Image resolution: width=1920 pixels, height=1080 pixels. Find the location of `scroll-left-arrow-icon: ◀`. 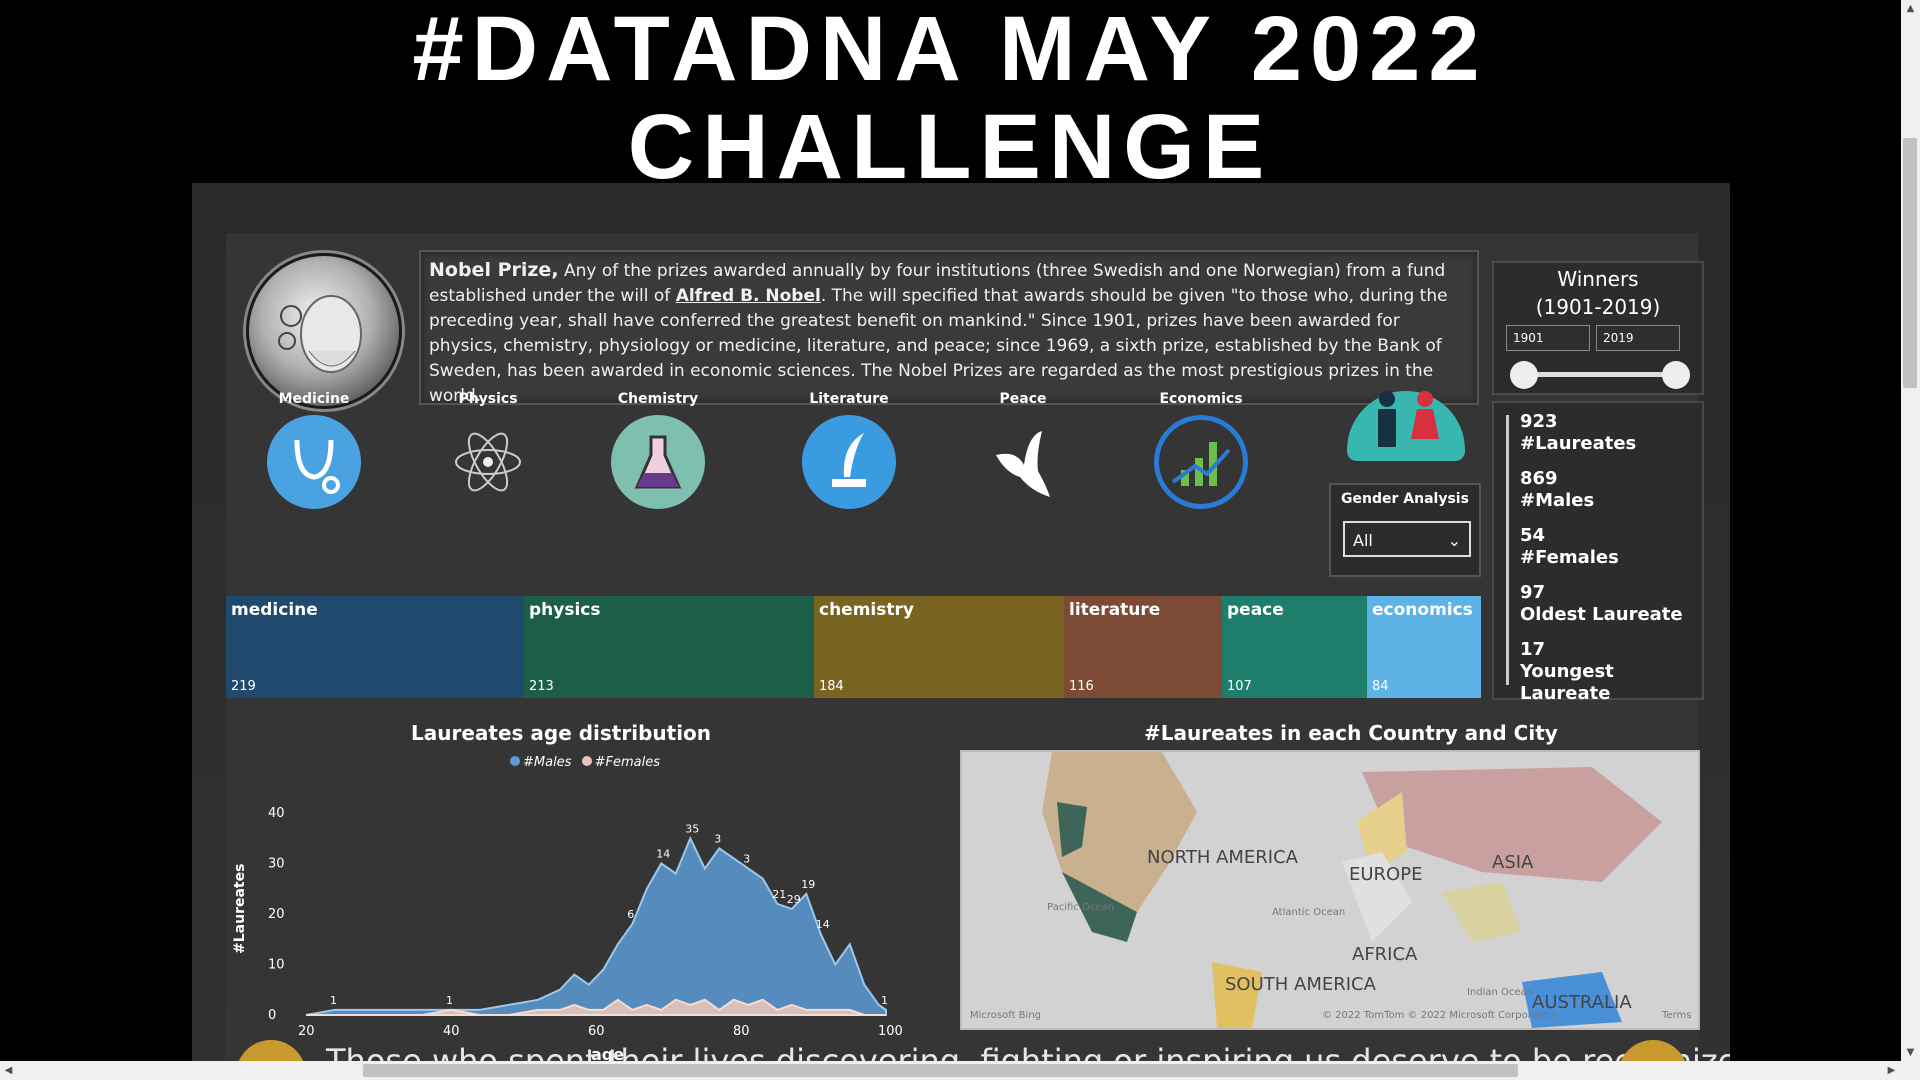

scroll-left-arrow-icon: ◀ is located at coordinates (8, 1070).